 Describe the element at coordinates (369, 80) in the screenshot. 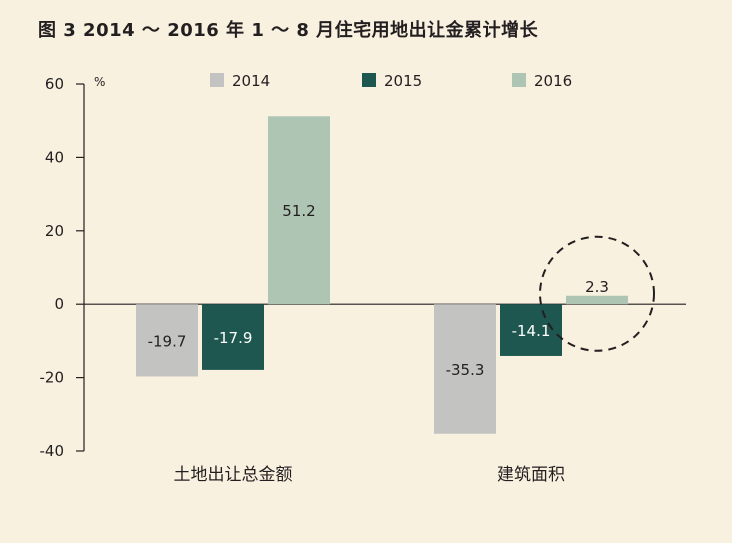

I see `legend-swatch-2015` at that location.